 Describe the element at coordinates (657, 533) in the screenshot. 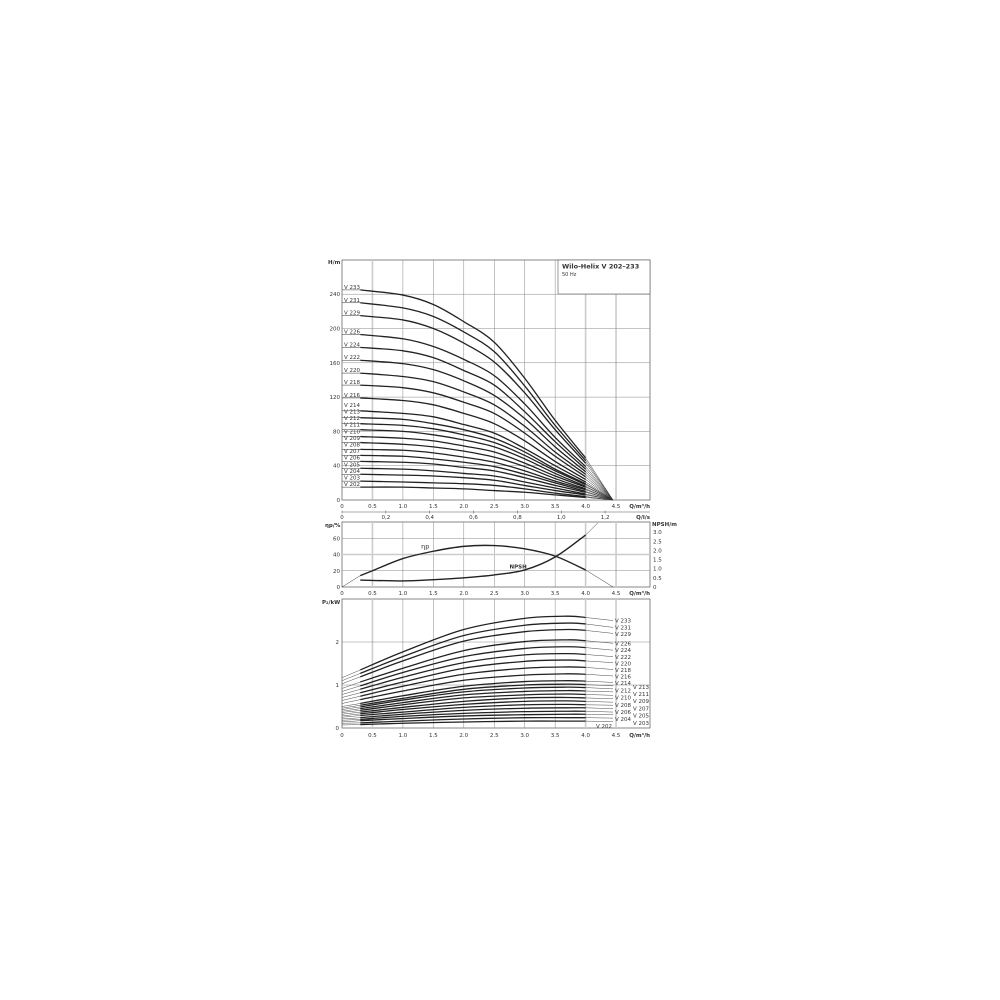

I see `npsh-y-tick-label: 3.0` at that location.